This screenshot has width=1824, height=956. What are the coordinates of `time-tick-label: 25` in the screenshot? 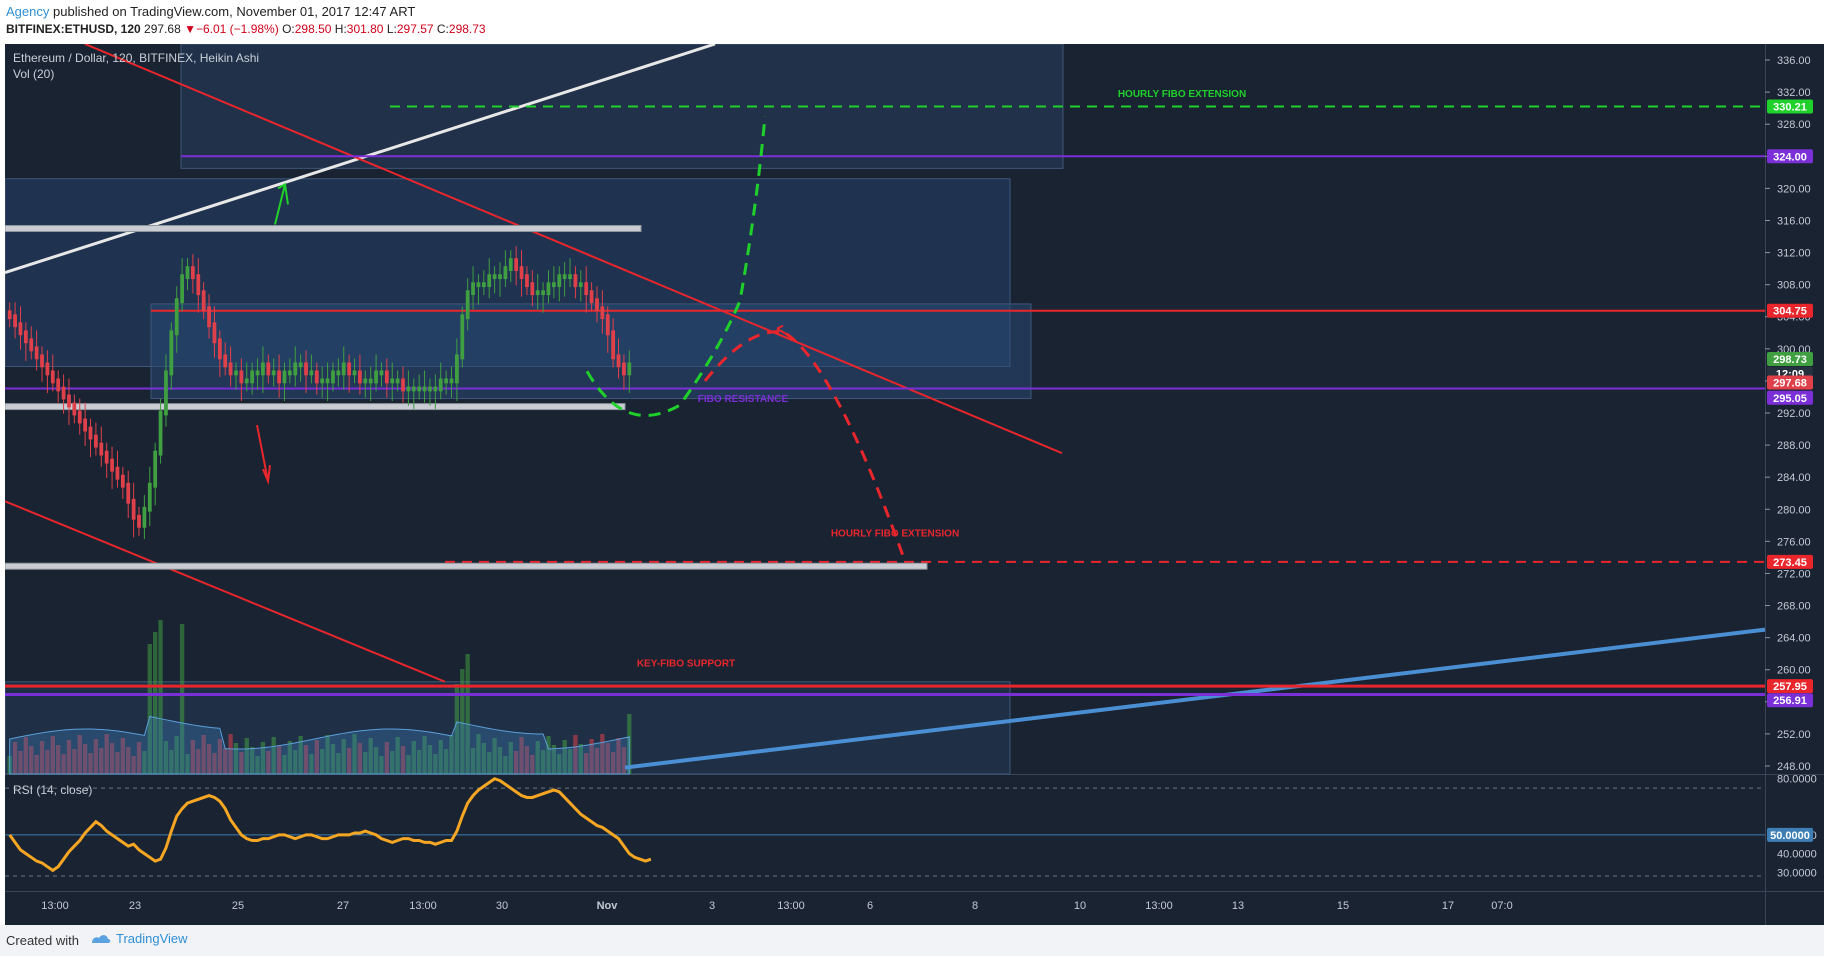 It's located at (238, 906).